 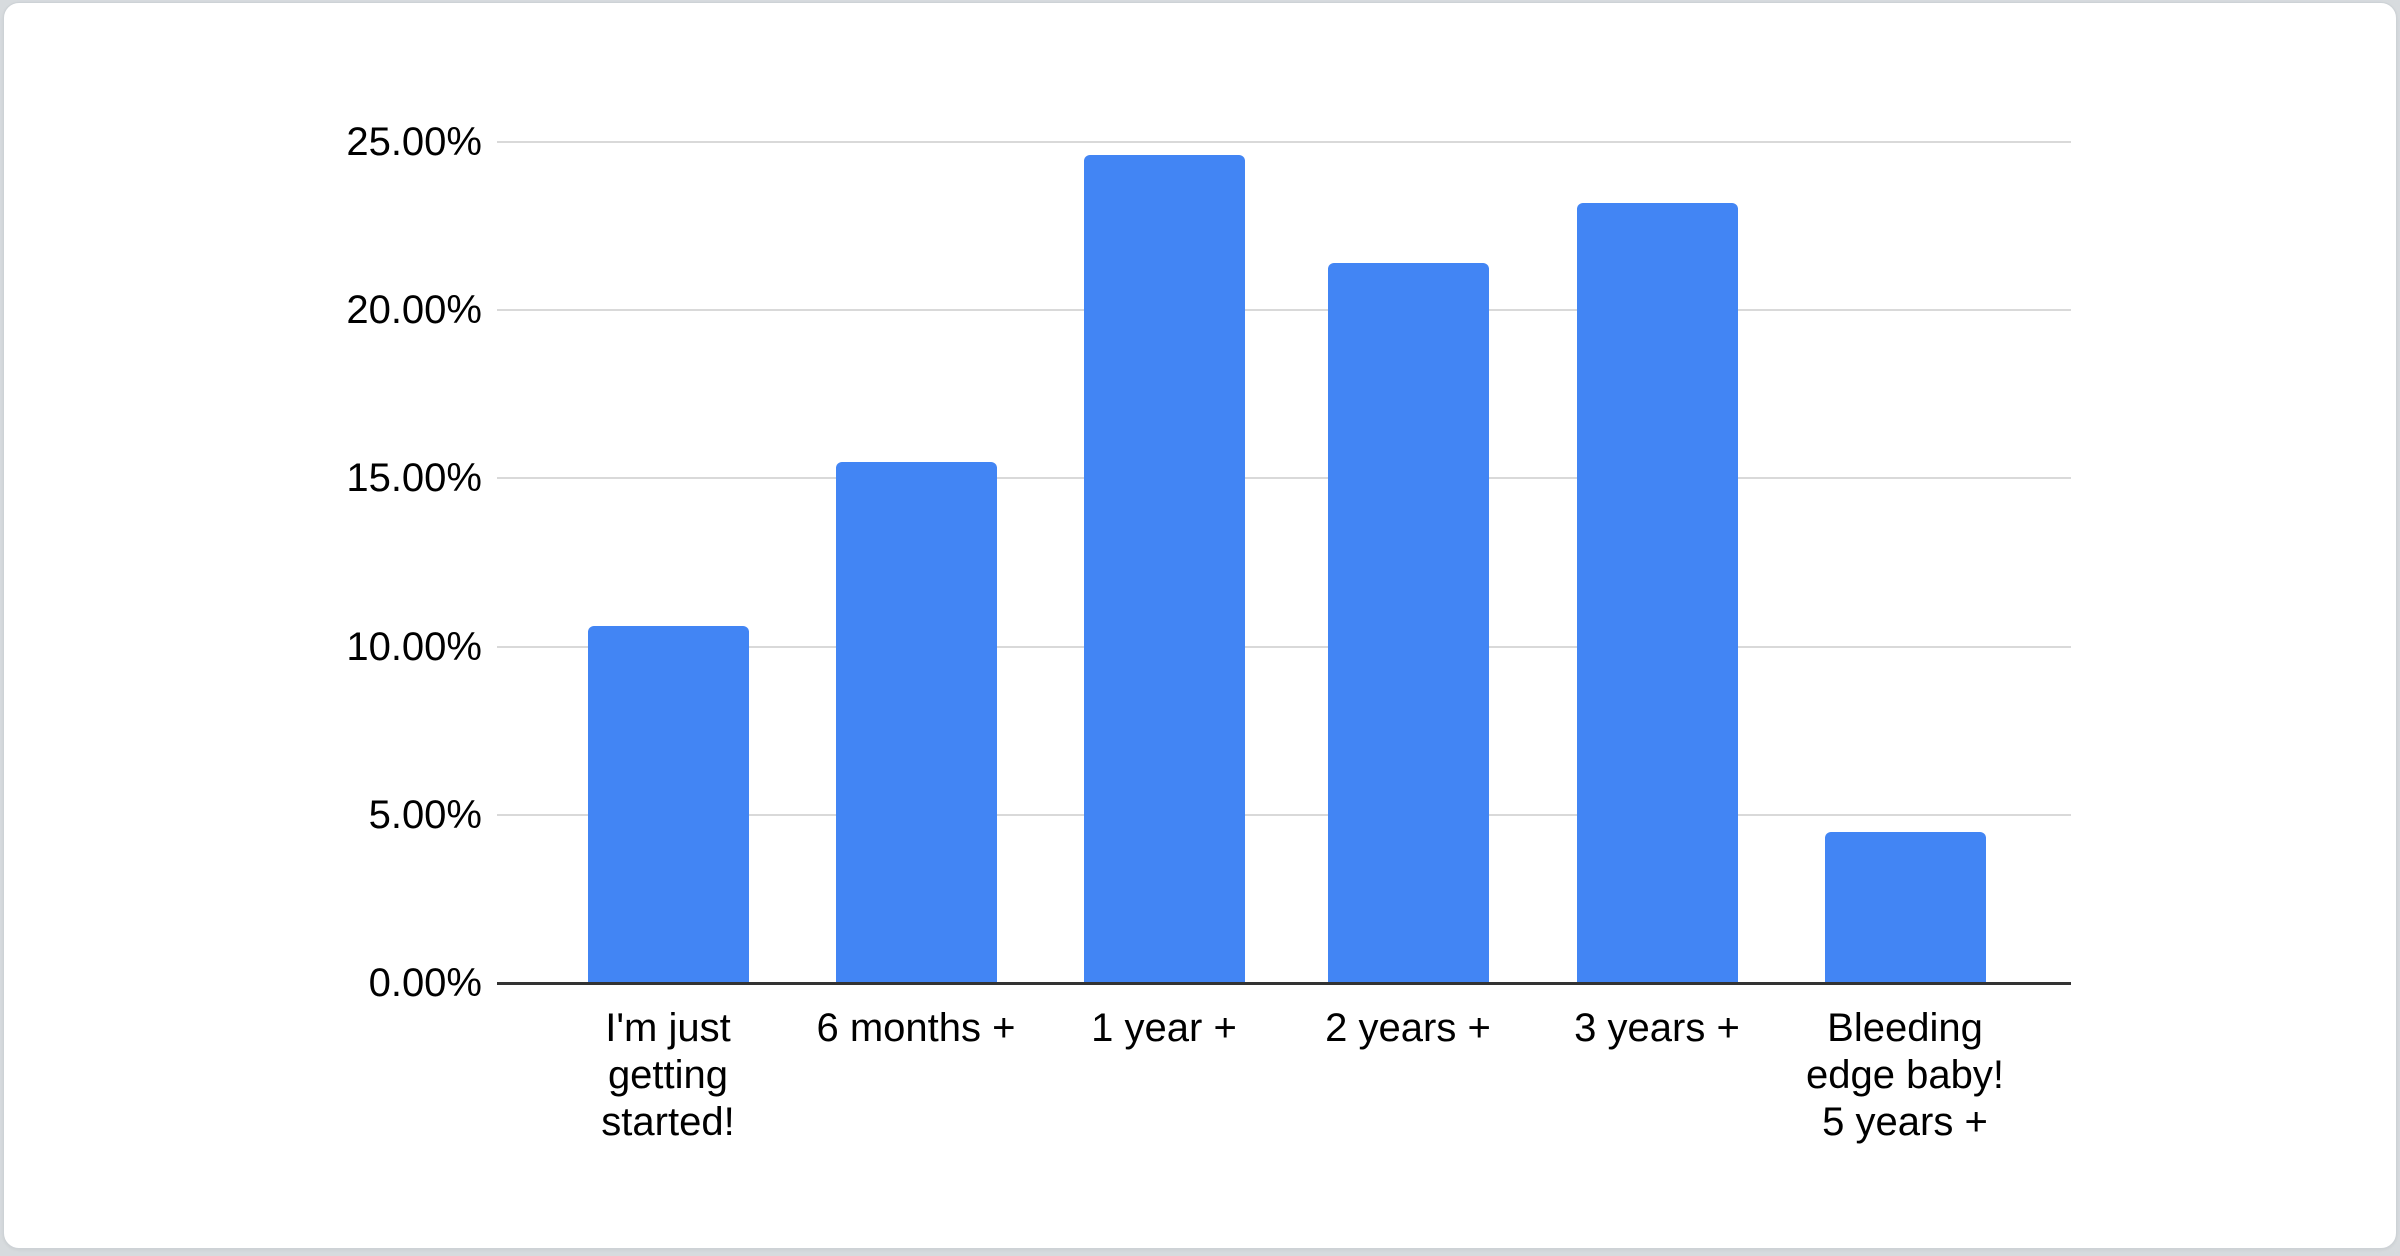 What do you see at coordinates (1284, 983) in the screenshot?
I see `x-axis-line` at bounding box center [1284, 983].